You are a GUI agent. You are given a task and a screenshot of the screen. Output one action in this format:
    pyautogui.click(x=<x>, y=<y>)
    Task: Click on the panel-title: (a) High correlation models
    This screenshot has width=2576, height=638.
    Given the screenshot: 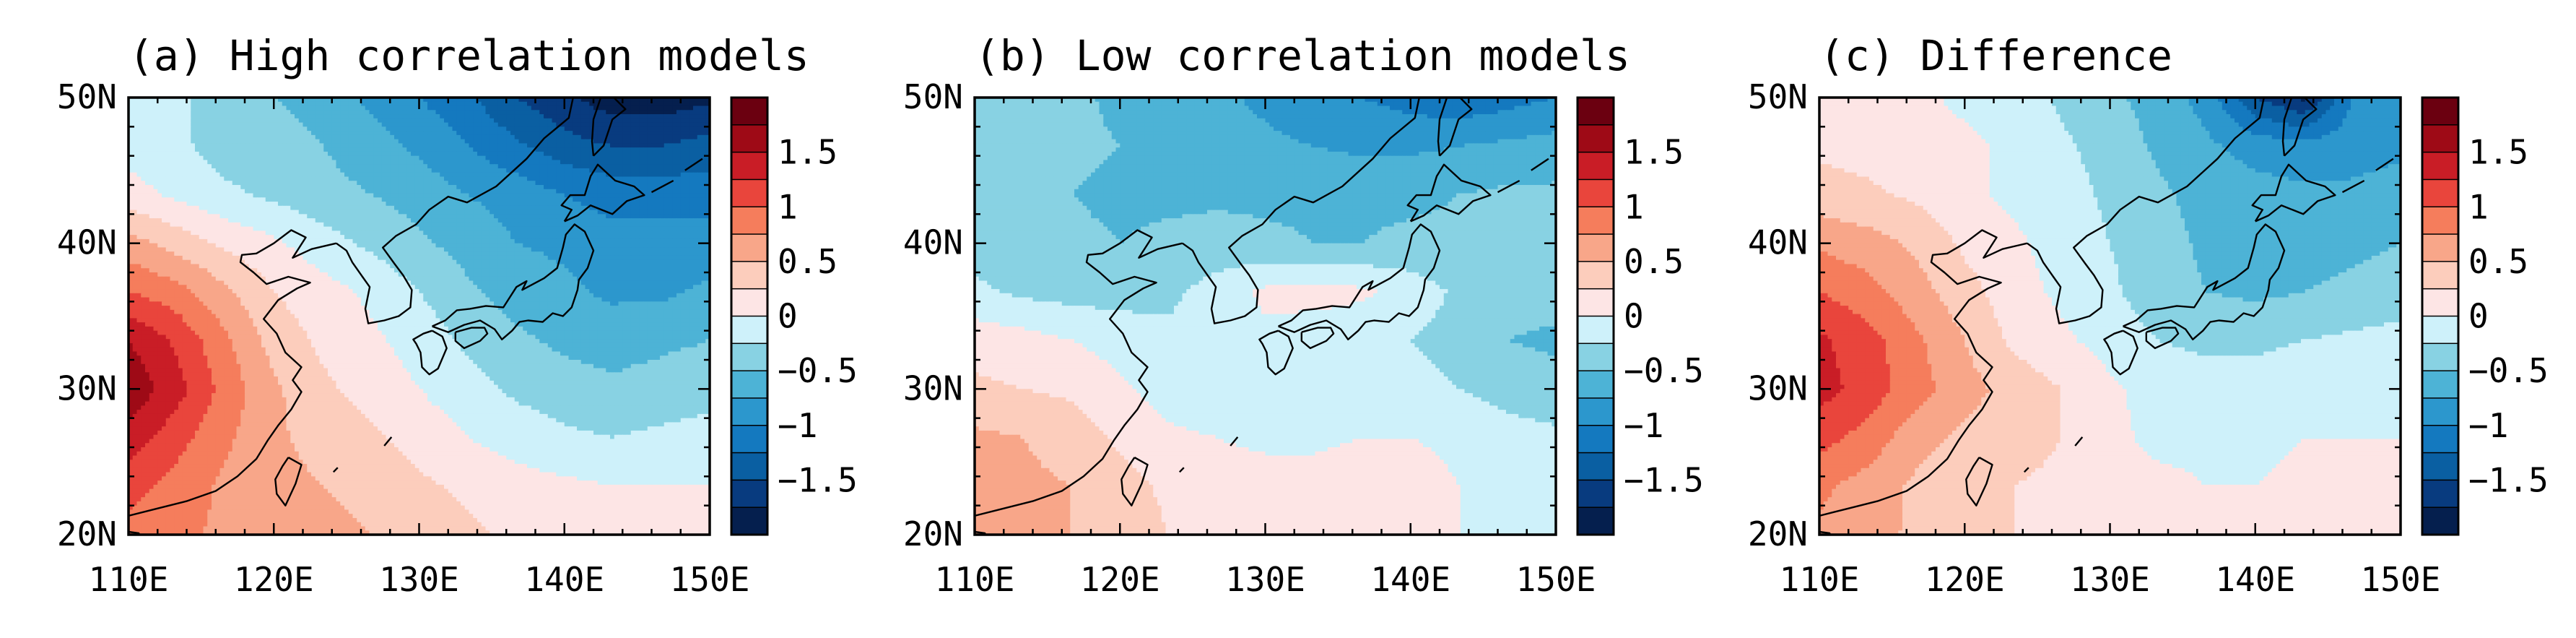 What is the action you would take?
    pyautogui.click(x=469, y=55)
    